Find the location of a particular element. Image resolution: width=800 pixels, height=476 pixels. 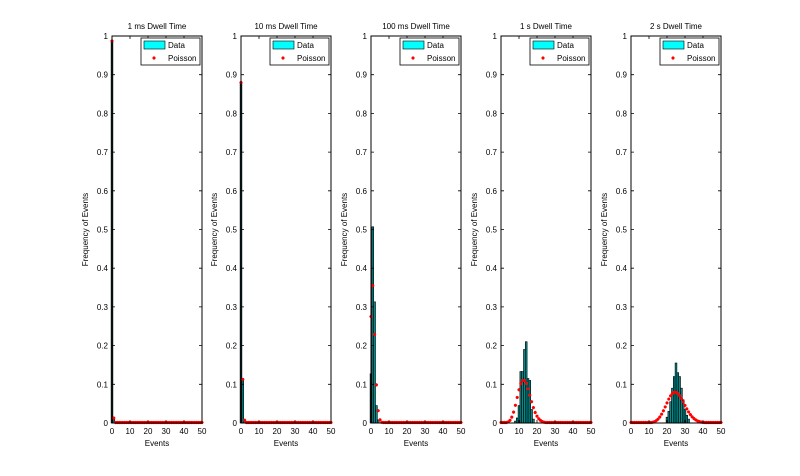

legend-poisson-marker is located at coordinates (413, 58).